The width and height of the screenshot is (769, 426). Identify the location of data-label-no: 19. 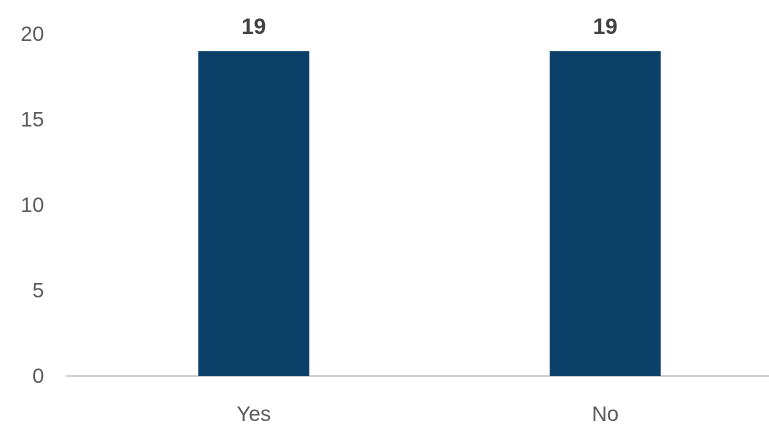
(605, 26).